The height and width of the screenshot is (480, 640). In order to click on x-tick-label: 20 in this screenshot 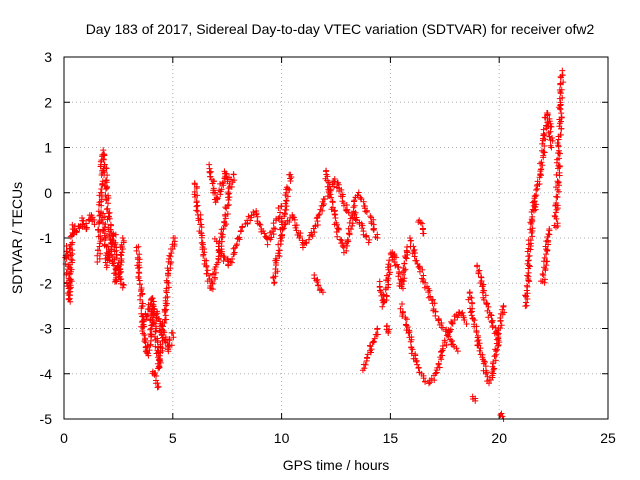, I will do `click(499, 438)`.